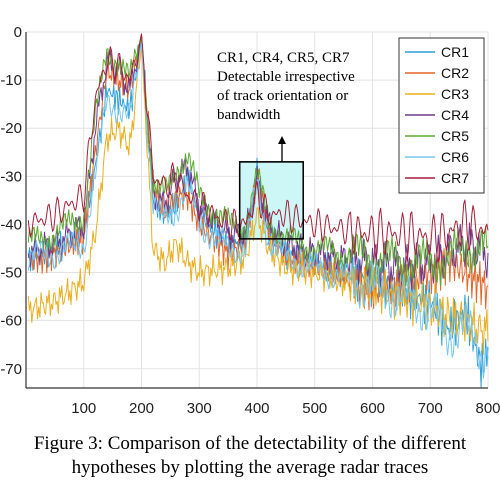  What do you see at coordinates (11, 224) in the screenshot?
I see `y-tick-label: -40` at bounding box center [11, 224].